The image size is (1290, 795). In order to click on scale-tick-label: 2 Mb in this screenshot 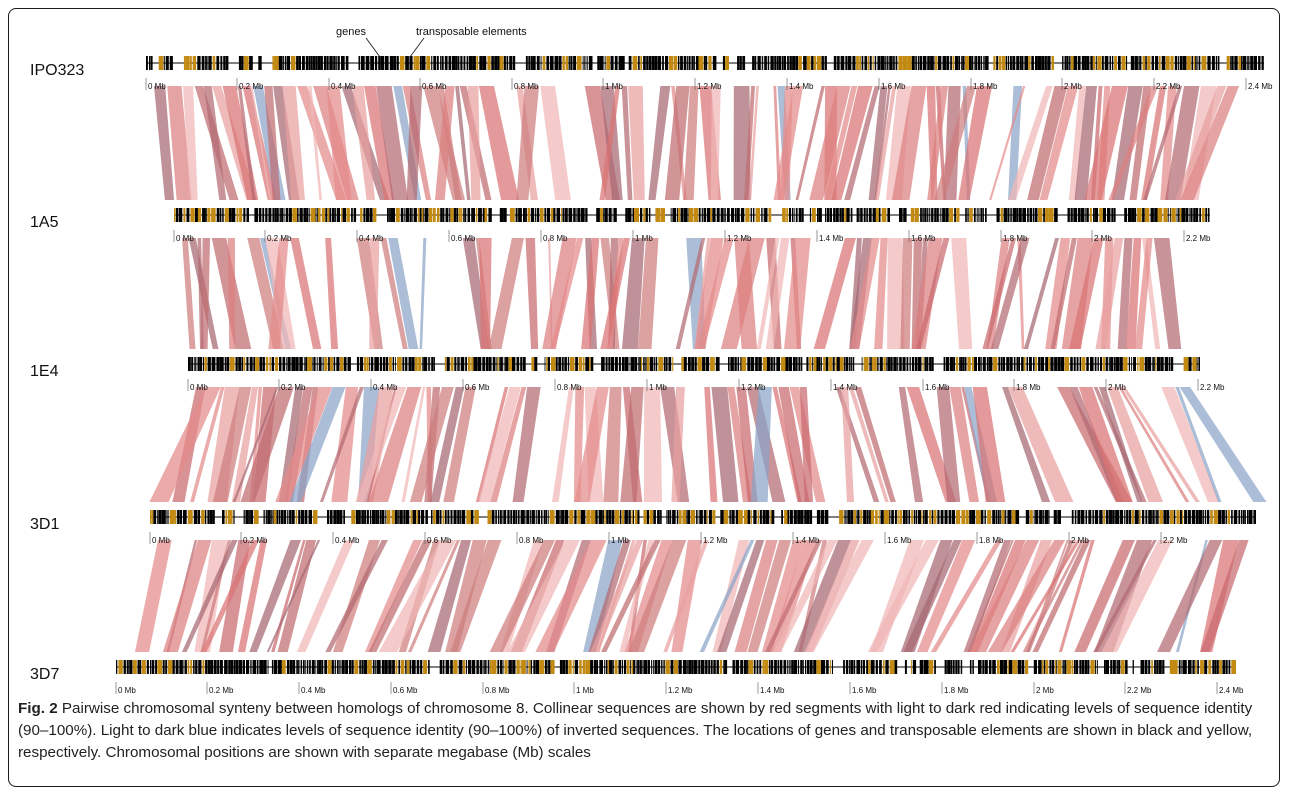, I will do `click(1073, 86)`.